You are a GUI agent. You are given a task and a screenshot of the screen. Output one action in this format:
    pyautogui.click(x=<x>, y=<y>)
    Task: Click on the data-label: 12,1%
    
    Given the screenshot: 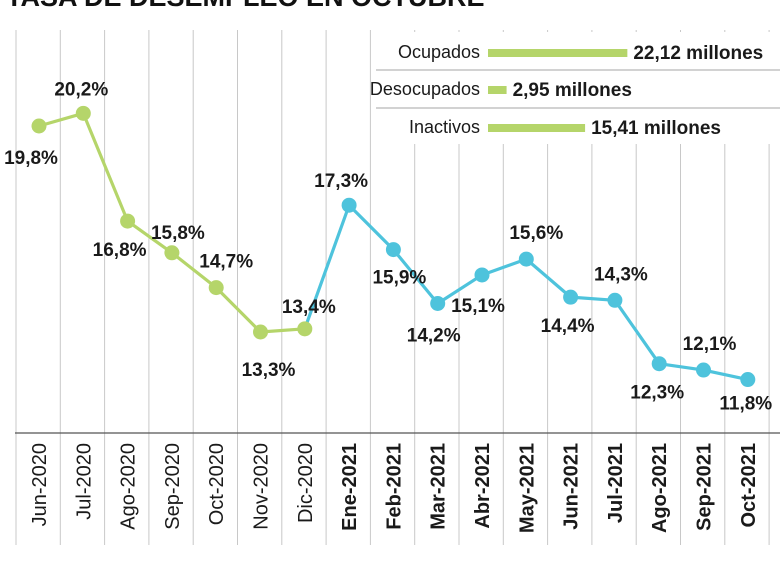 What is the action you would take?
    pyautogui.click(x=710, y=344)
    